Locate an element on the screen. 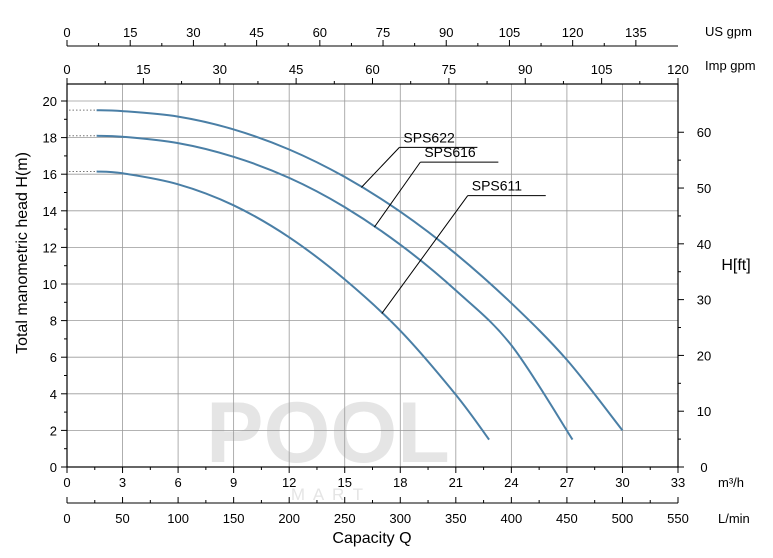  series-label-sps611: SPS611 is located at coordinates (497, 186).